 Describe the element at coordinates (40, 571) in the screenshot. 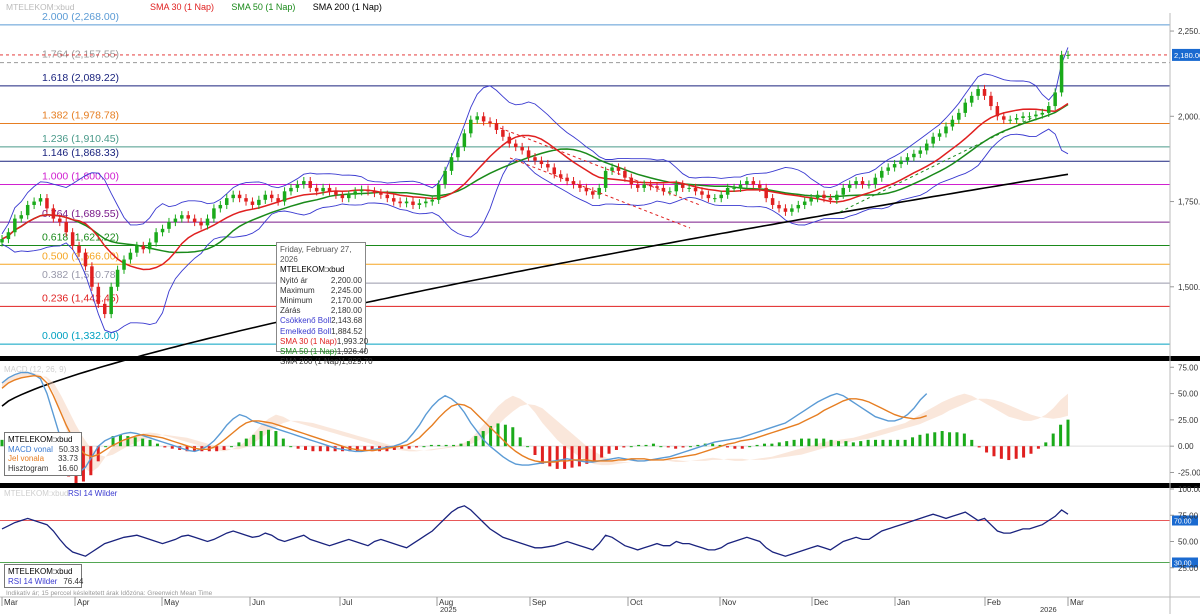

I see `rsi-info-symbol: MTELEKOM:xbud` at that location.